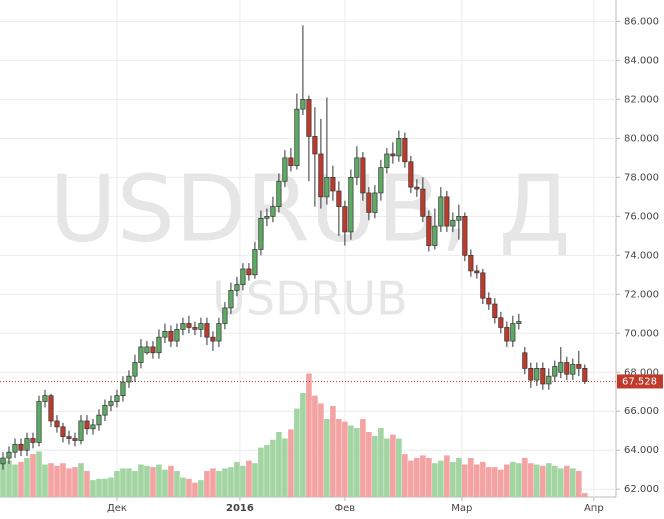 Image resolution: width=664 pixels, height=519 pixels. What do you see at coordinates (461, 508) in the screenshot?
I see `x-tick-label: Мар` at bounding box center [461, 508].